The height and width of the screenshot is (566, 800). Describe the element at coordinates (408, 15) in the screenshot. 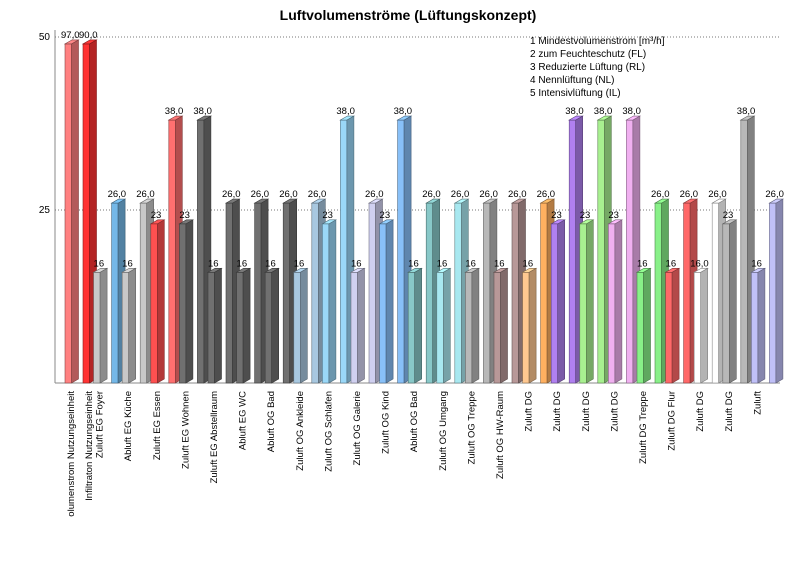

I see `chart-title: Luftvolumenströme (Lüftungskonzept)` at that location.